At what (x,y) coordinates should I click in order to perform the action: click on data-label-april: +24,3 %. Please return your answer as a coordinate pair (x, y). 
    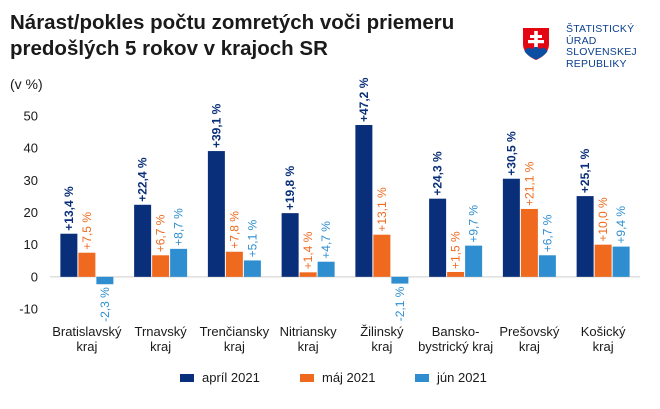
    Looking at the image, I should click on (438, 173).